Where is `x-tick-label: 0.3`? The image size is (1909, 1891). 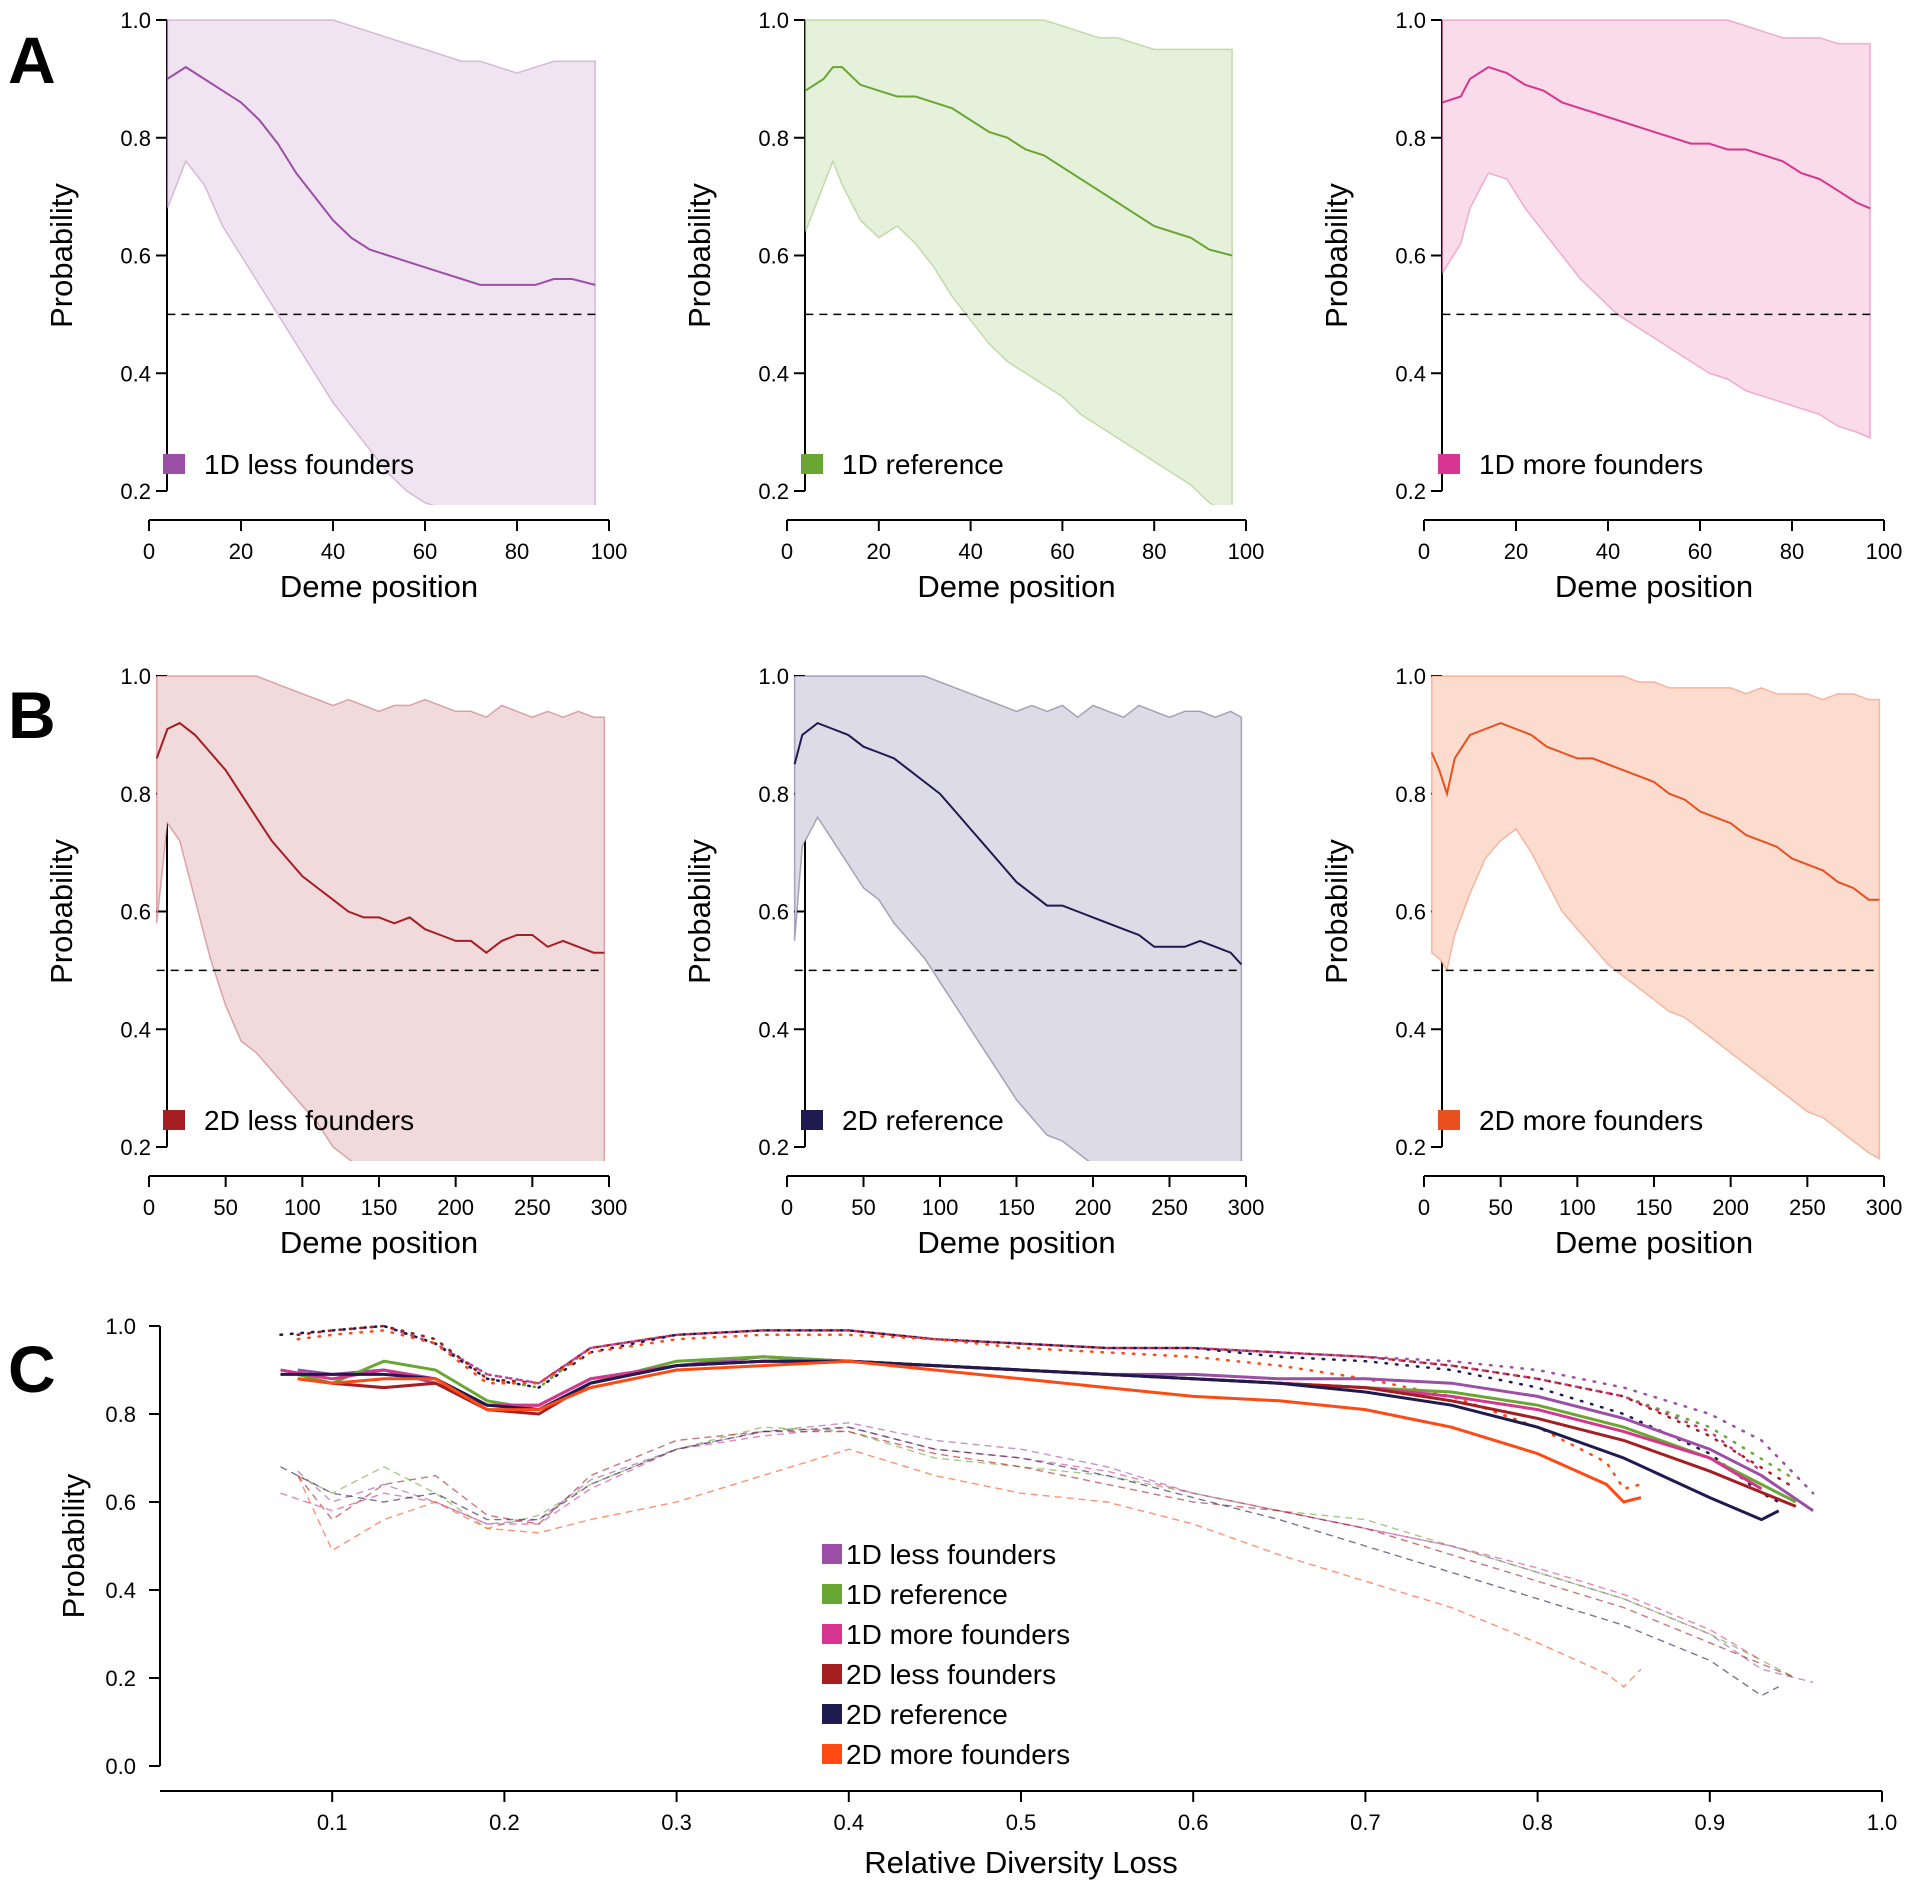
x-tick-label: 0.3 is located at coordinates (676, 1822).